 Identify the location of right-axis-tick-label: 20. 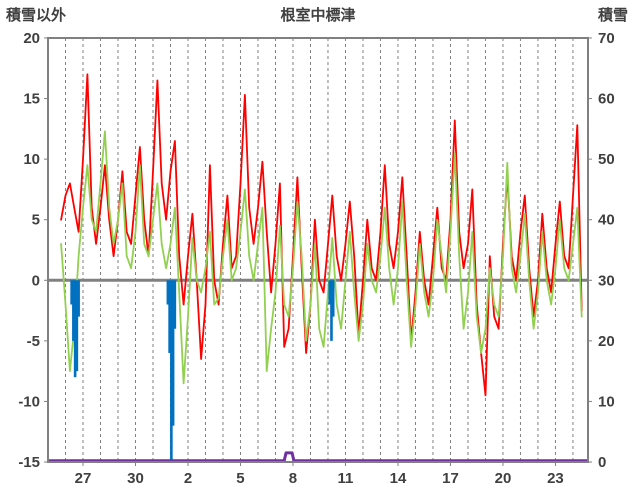
(606, 341).